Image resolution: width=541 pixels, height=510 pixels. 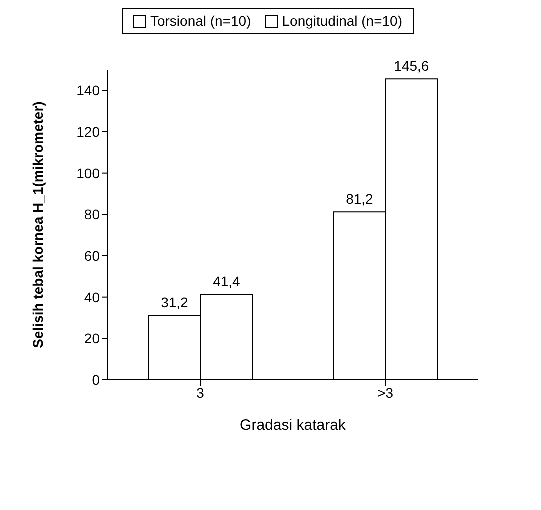 What do you see at coordinates (92, 338) in the screenshot?
I see `y-tick-label: 20` at bounding box center [92, 338].